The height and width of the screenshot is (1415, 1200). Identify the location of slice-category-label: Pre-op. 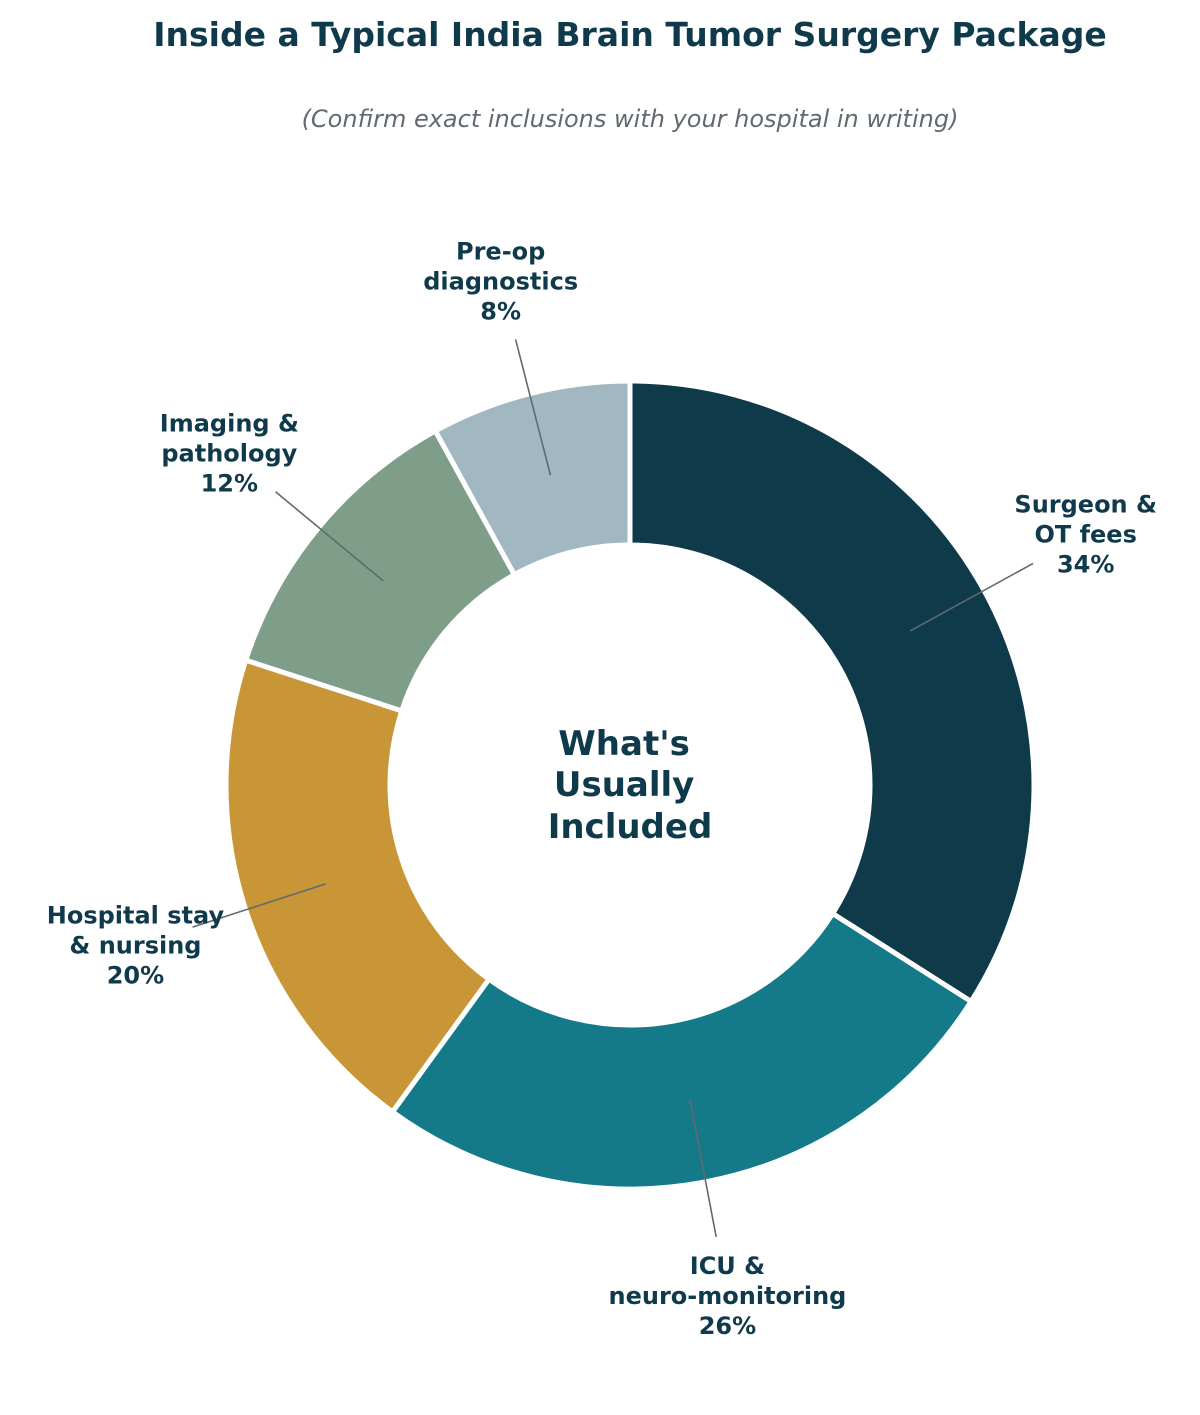
(500, 251).